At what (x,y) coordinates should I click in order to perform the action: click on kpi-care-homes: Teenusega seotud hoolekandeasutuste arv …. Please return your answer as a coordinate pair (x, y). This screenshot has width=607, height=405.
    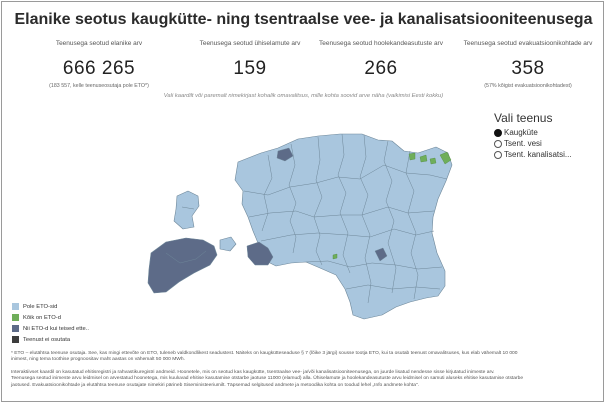
    Looking at the image, I should click on (381, 60).